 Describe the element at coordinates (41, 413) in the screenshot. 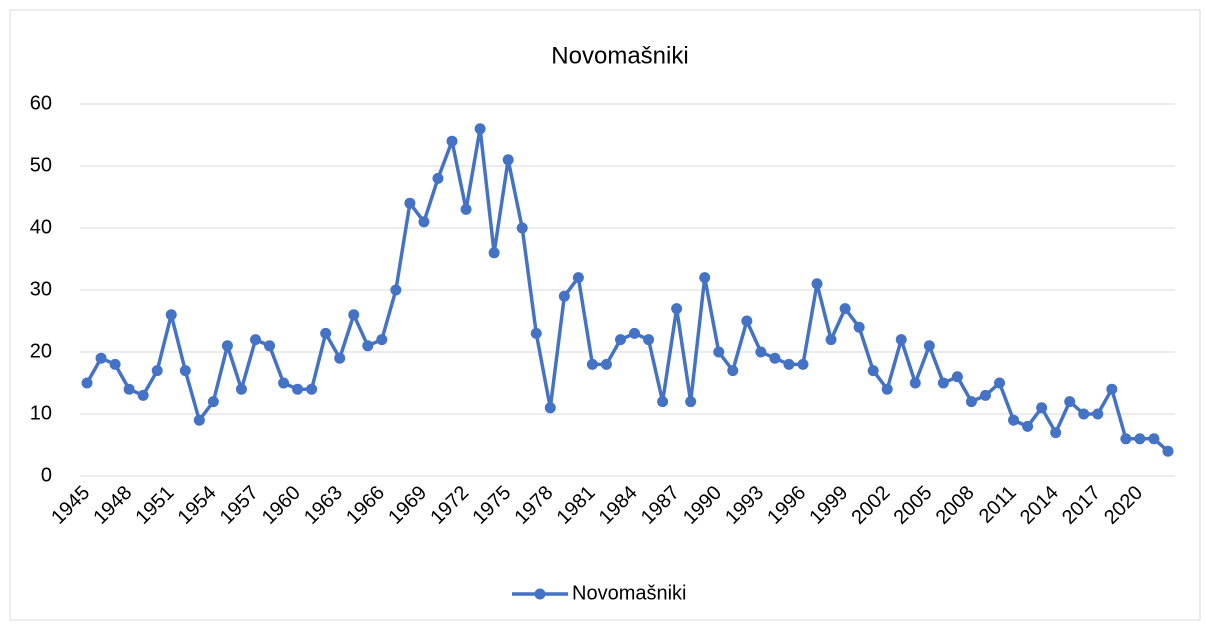

I see `y-tick-label: 10` at that location.